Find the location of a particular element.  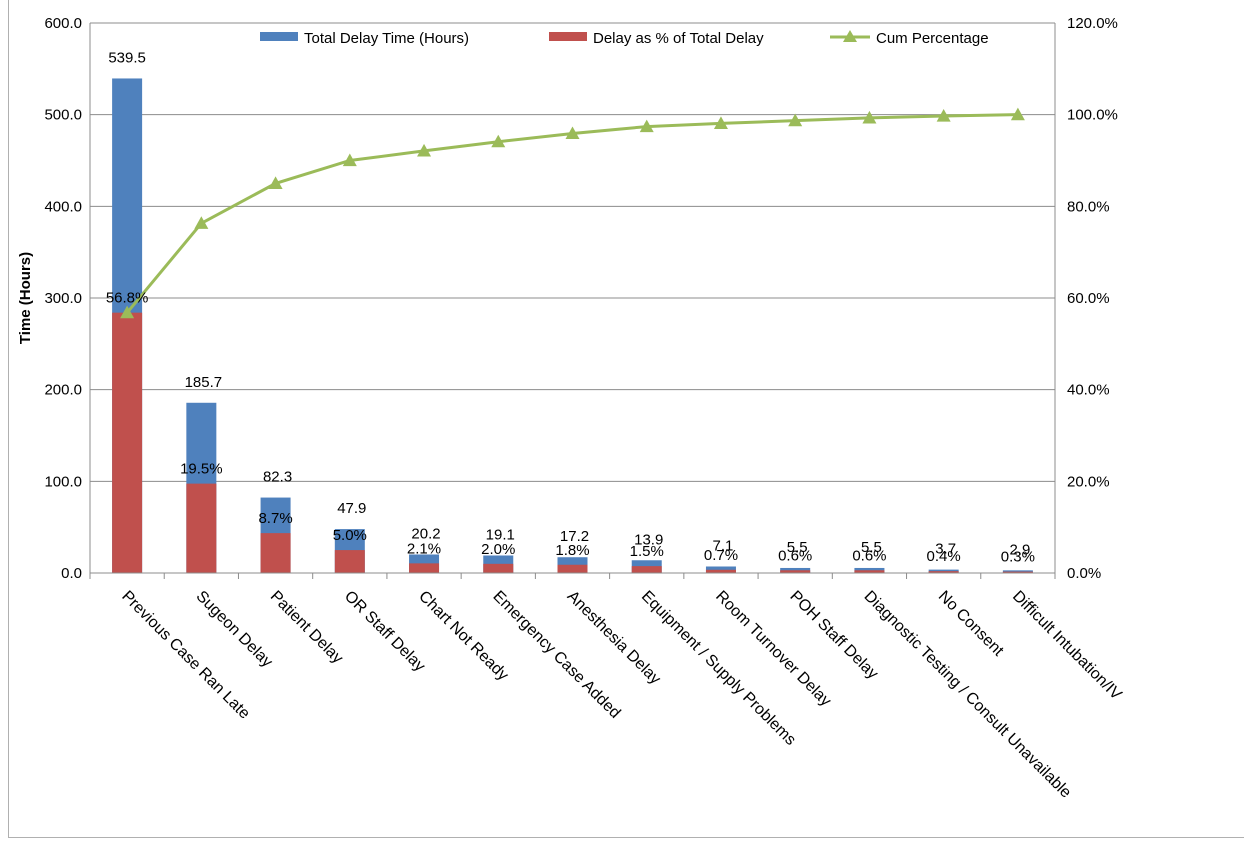

legend-marker-cum-percentage is located at coordinates (850, 36).